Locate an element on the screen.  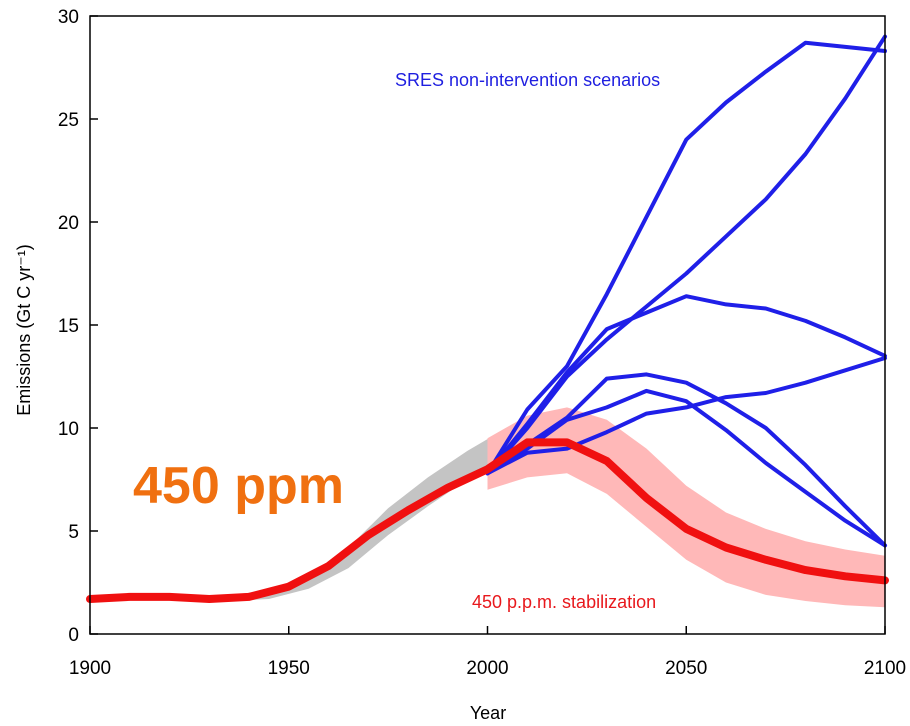
stabilization-range-band is located at coordinates (686, 507).